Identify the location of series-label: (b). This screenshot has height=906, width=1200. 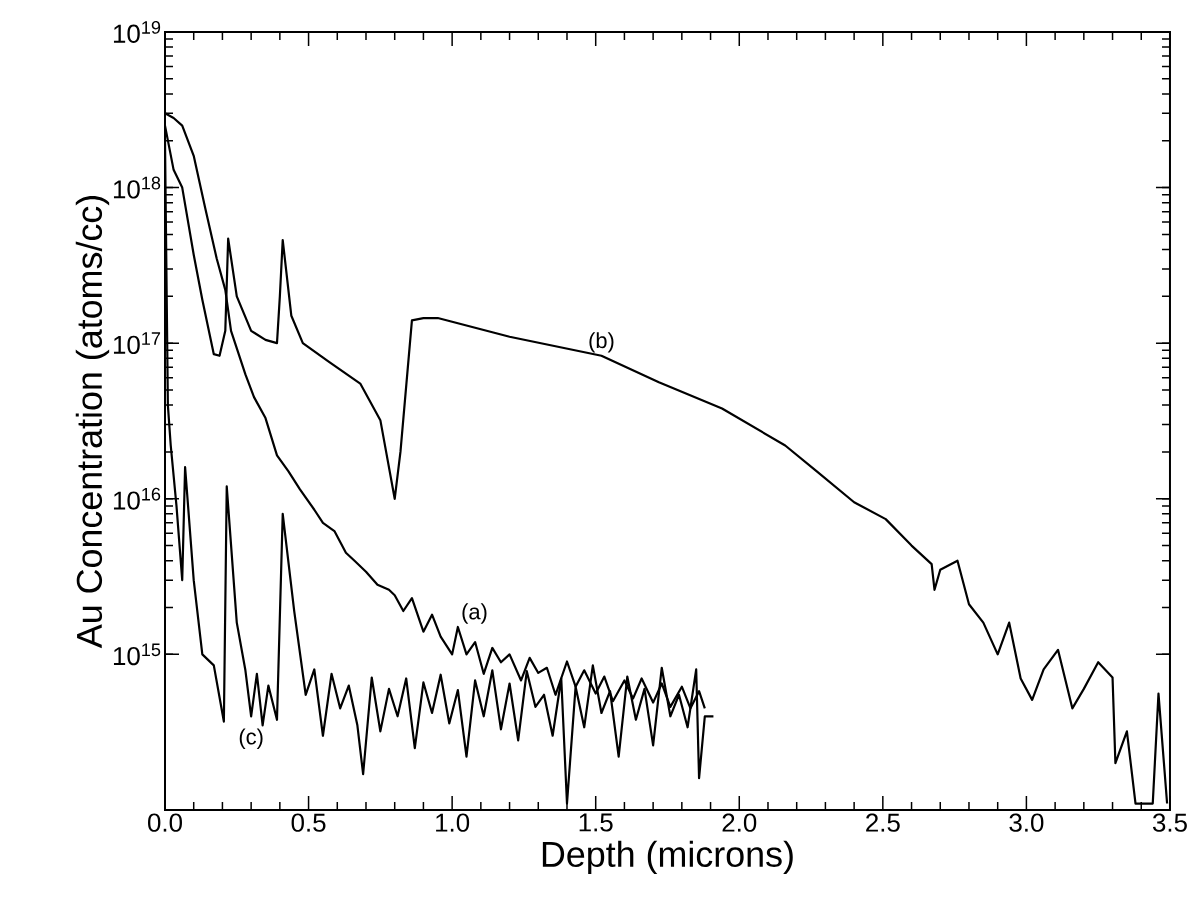
(601, 342).